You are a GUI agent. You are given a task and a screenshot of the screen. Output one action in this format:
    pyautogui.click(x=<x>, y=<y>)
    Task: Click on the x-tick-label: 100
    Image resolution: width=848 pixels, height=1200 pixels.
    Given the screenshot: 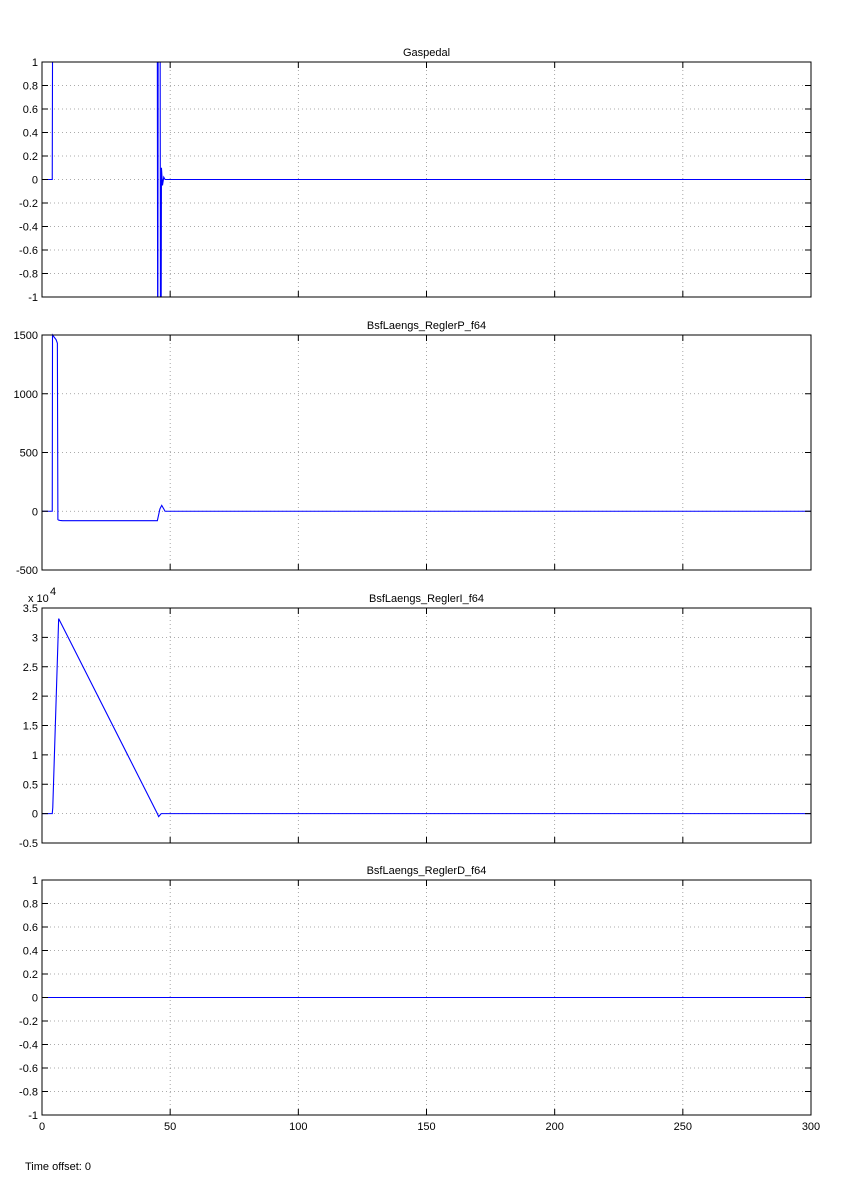 What is the action you would take?
    pyautogui.click(x=298, y=1127)
    